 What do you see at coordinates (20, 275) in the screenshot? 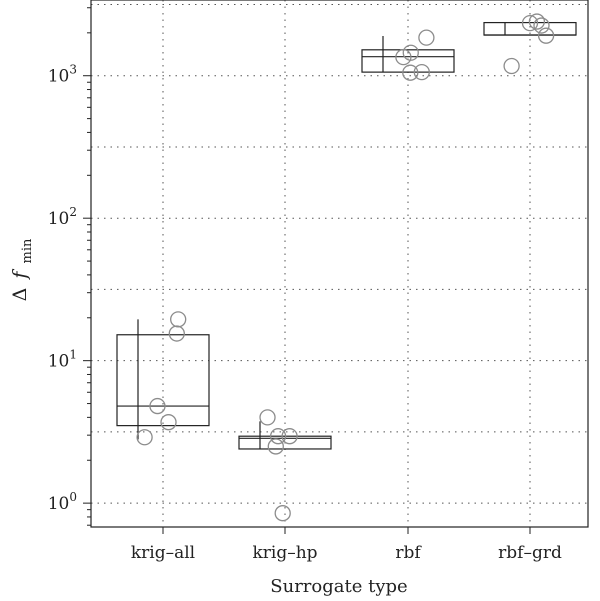
I see `y-axis-label-f: f` at bounding box center [20, 275].